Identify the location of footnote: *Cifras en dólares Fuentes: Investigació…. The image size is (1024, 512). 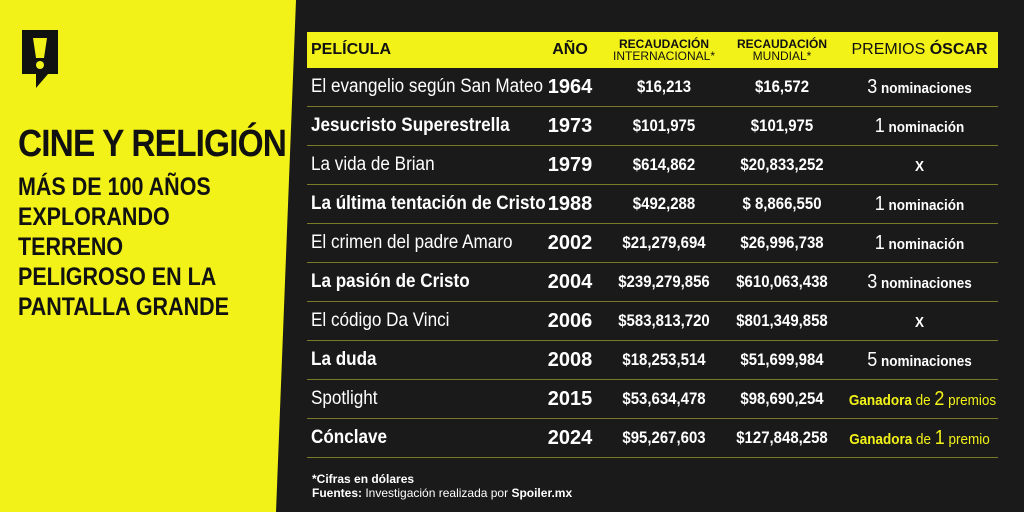
(442, 486).